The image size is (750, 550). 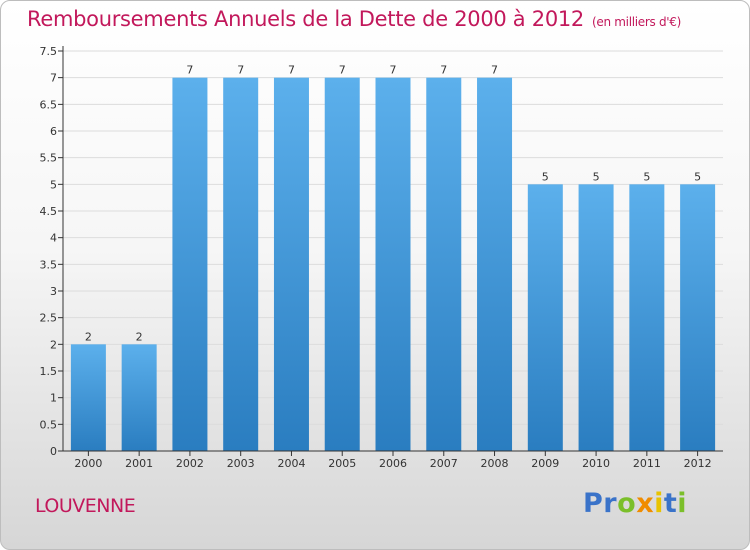 What do you see at coordinates (53, 78) in the screenshot?
I see `y-tick-label: 7` at bounding box center [53, 78].